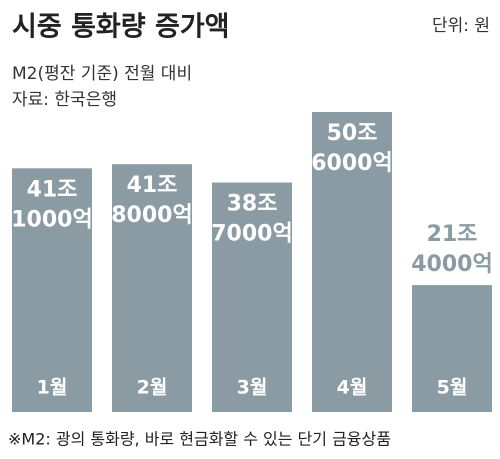 The width and height of the screenshot is (500, 459). Describe the element at coordinates (102, 74) in the screenshot. I see `subtitle: M2(평잔 기준) 전월 대비` at that location.